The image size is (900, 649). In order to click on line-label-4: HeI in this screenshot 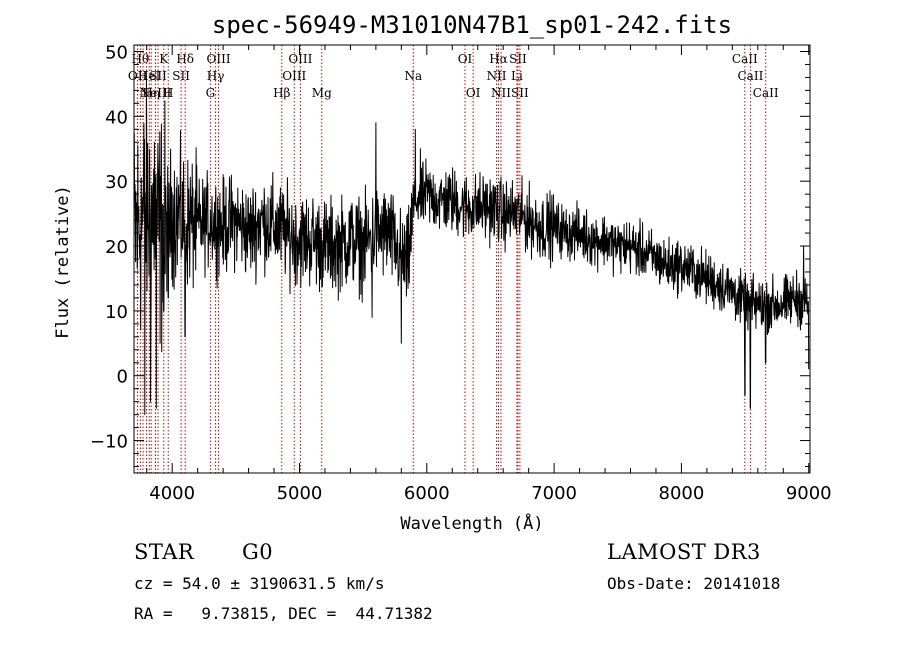, I will do `click(149, 76)`.